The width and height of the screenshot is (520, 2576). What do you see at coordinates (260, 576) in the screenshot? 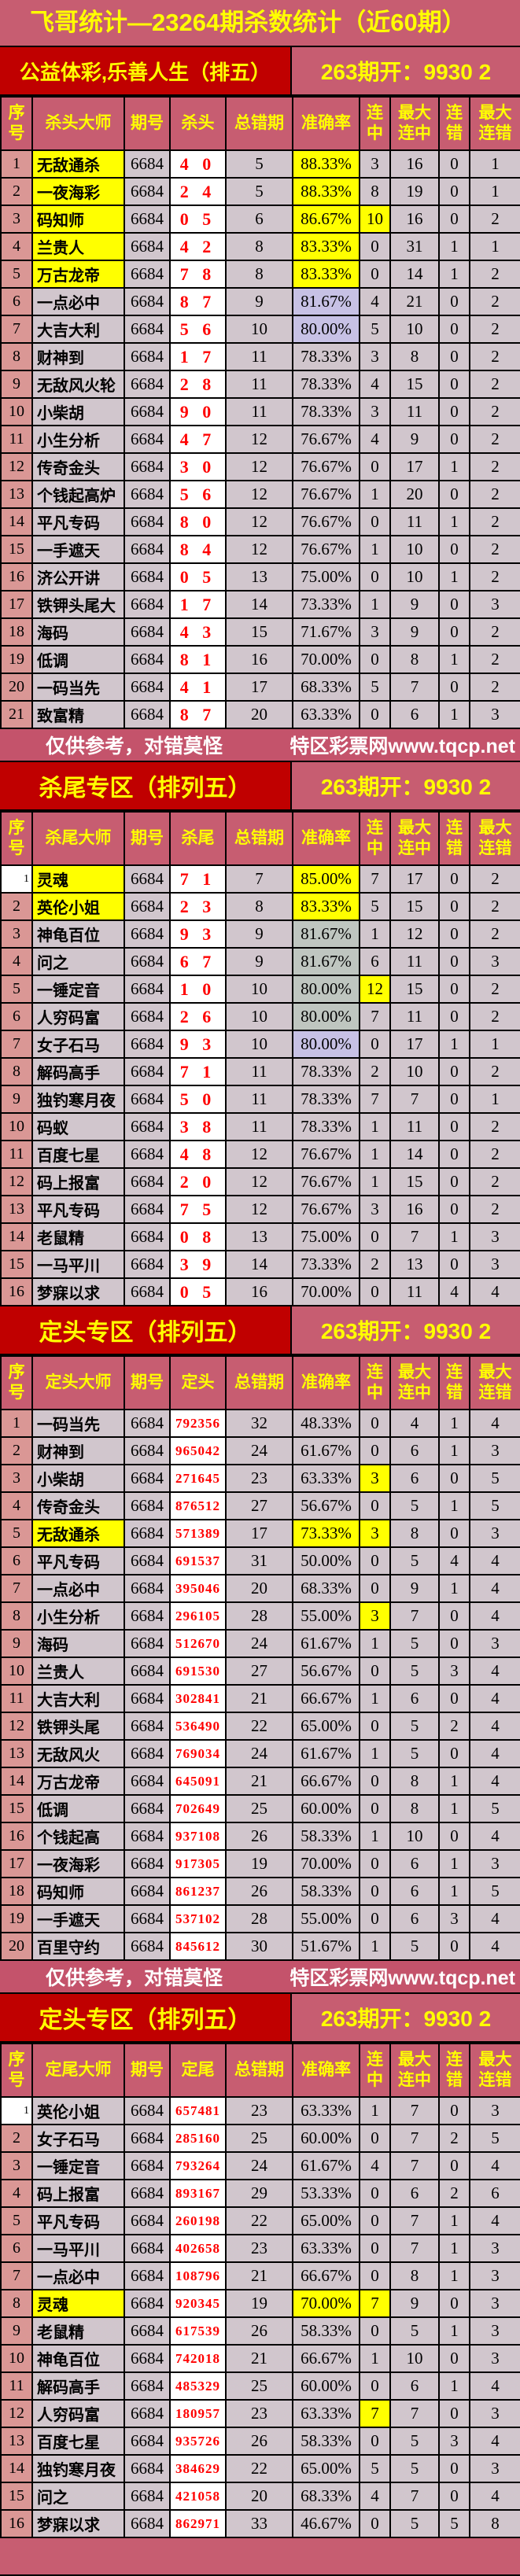
I see `table-row: 16 济公开讲 6684 0 5 13 75.00% 0 10 1 2` at bounding box center [260, 576].